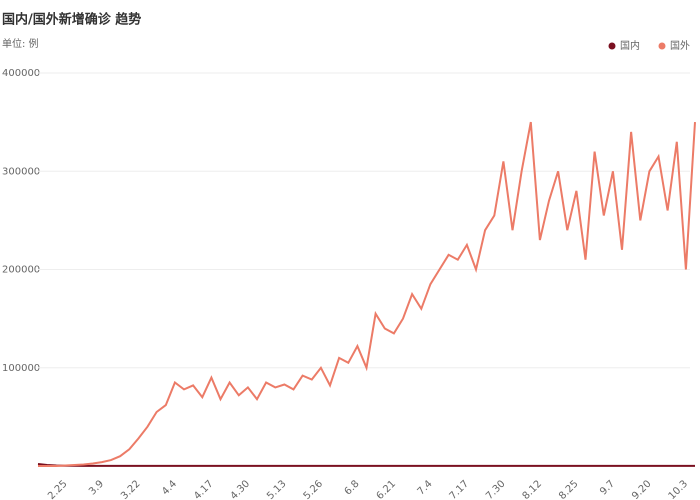  Describe the element at coordinates (241, 489) in the screenshot. I see `x-tick-label: 4.30` at that location.